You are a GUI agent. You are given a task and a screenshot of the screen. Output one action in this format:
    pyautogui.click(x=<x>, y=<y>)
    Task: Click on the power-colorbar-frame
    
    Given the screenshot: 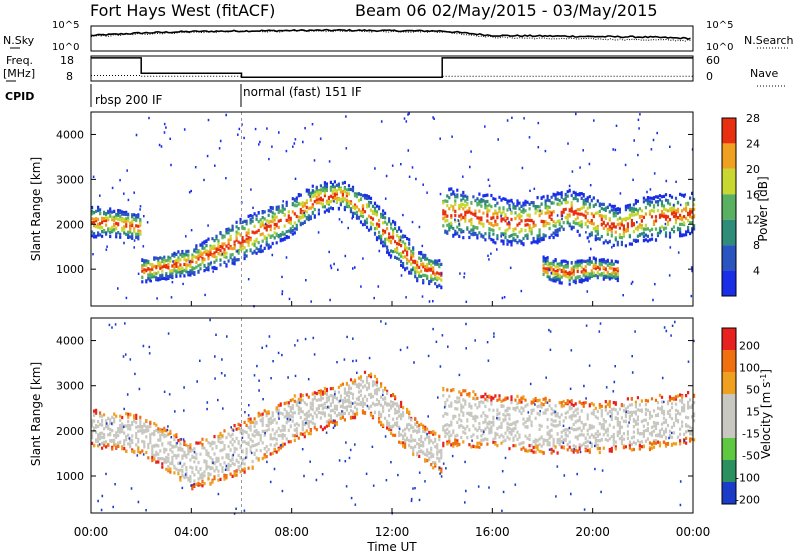 What is the action you would take?
    pyautogui.click(x=729, y=207)
    